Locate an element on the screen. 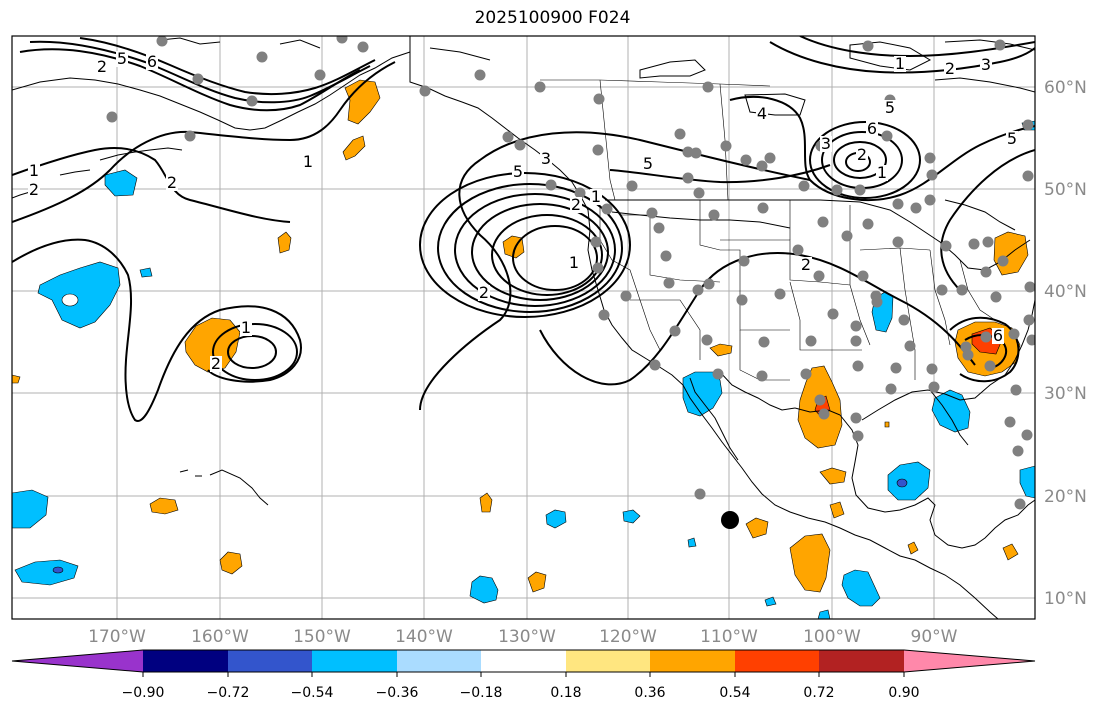  lon-label: 130°W is located at coordinates (527, 637).